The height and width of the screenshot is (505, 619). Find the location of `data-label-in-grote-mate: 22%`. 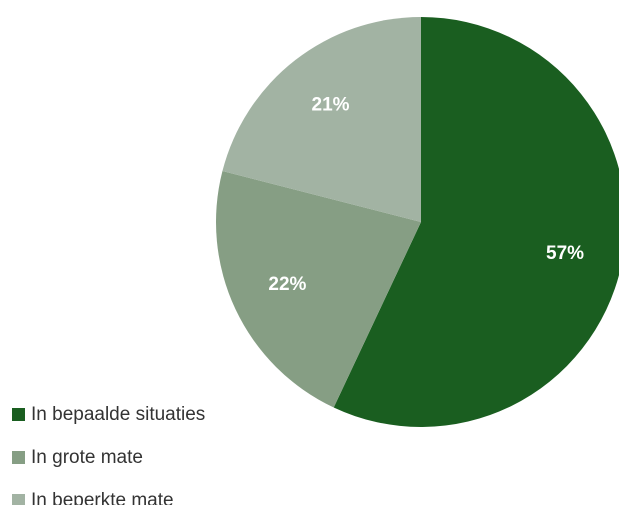

data-label-in-grote-mate: 22% is located at coordinates (287, 284).